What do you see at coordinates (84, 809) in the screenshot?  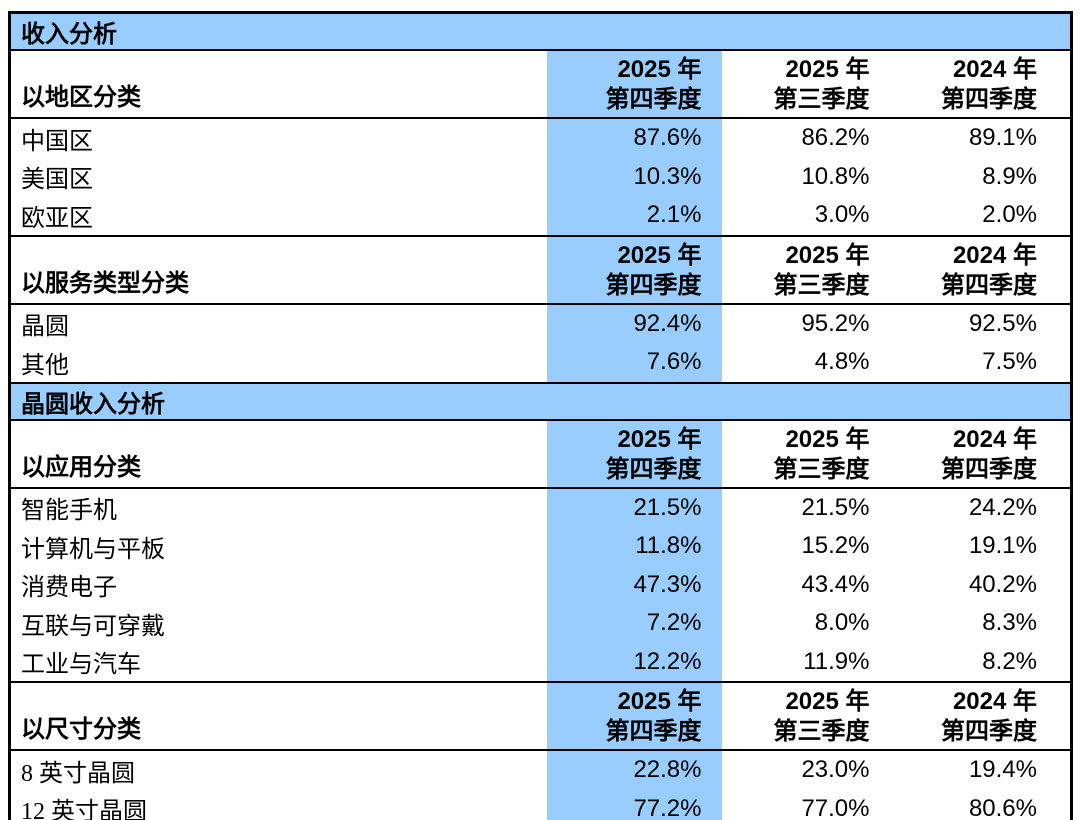 I see `row-label: 12 英寸晶圆` at bounding box center [84, 809].